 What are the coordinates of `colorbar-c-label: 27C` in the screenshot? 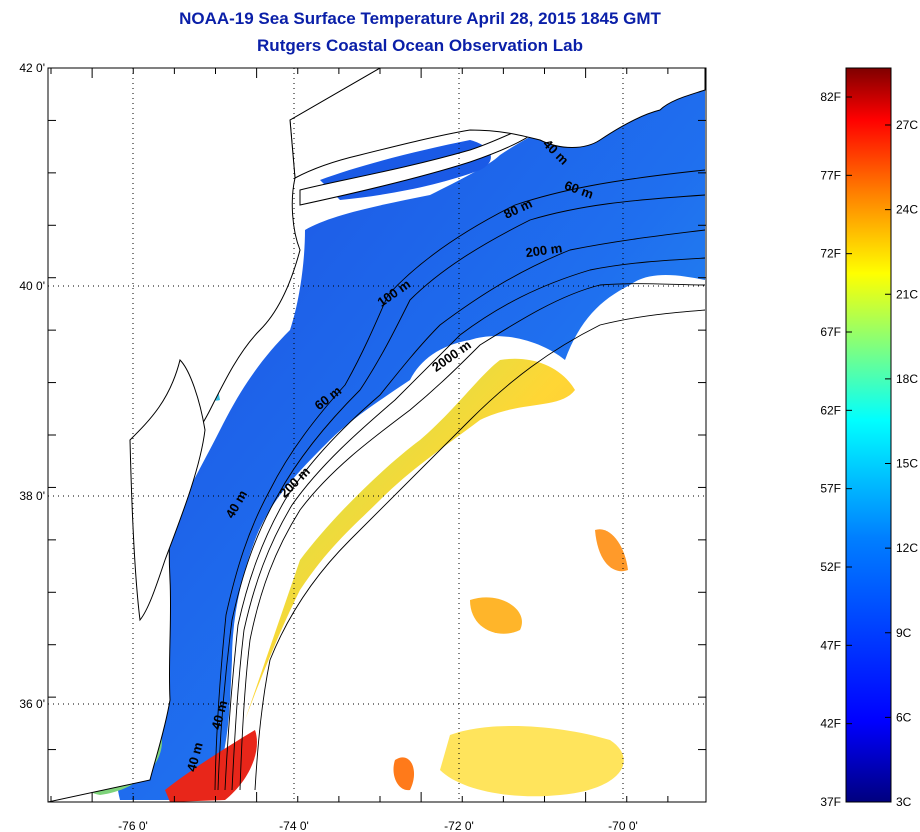 It's located at (907, 125).